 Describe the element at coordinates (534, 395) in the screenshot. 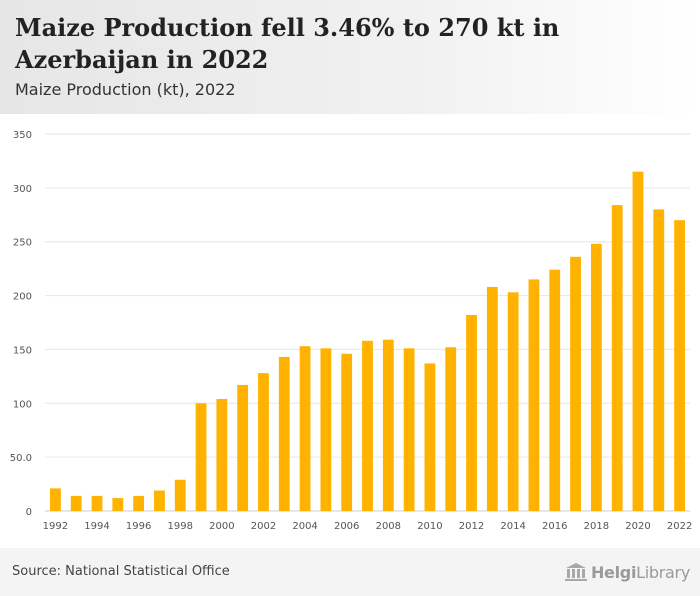

I see `bar-2015` at that location.